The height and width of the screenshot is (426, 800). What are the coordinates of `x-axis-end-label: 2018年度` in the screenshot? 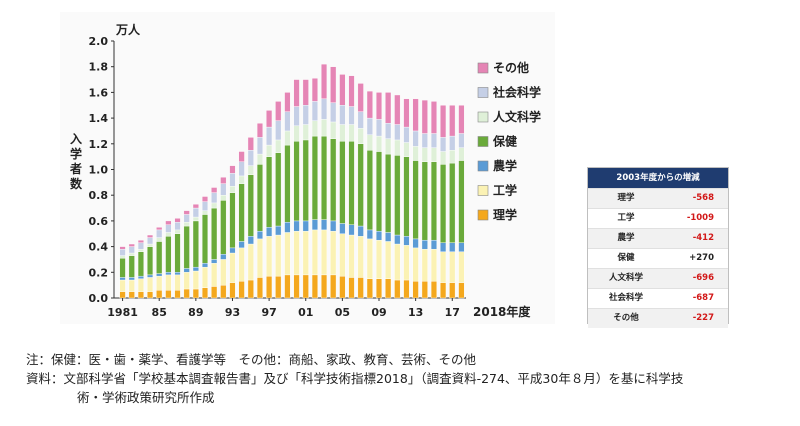 It's located at (502, 311).